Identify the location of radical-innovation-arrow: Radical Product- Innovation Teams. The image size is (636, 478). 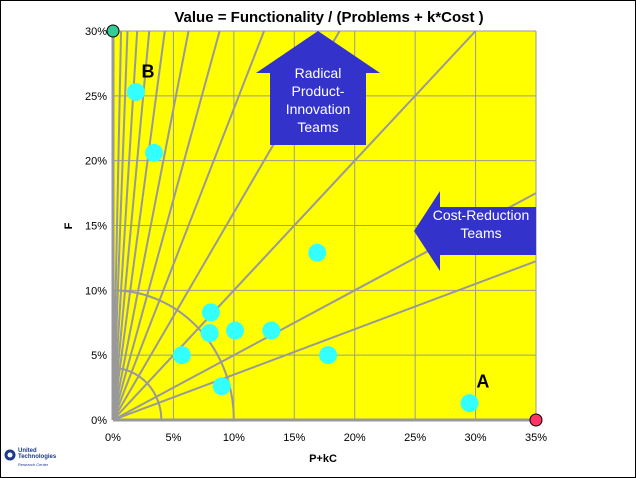
(318, 88).